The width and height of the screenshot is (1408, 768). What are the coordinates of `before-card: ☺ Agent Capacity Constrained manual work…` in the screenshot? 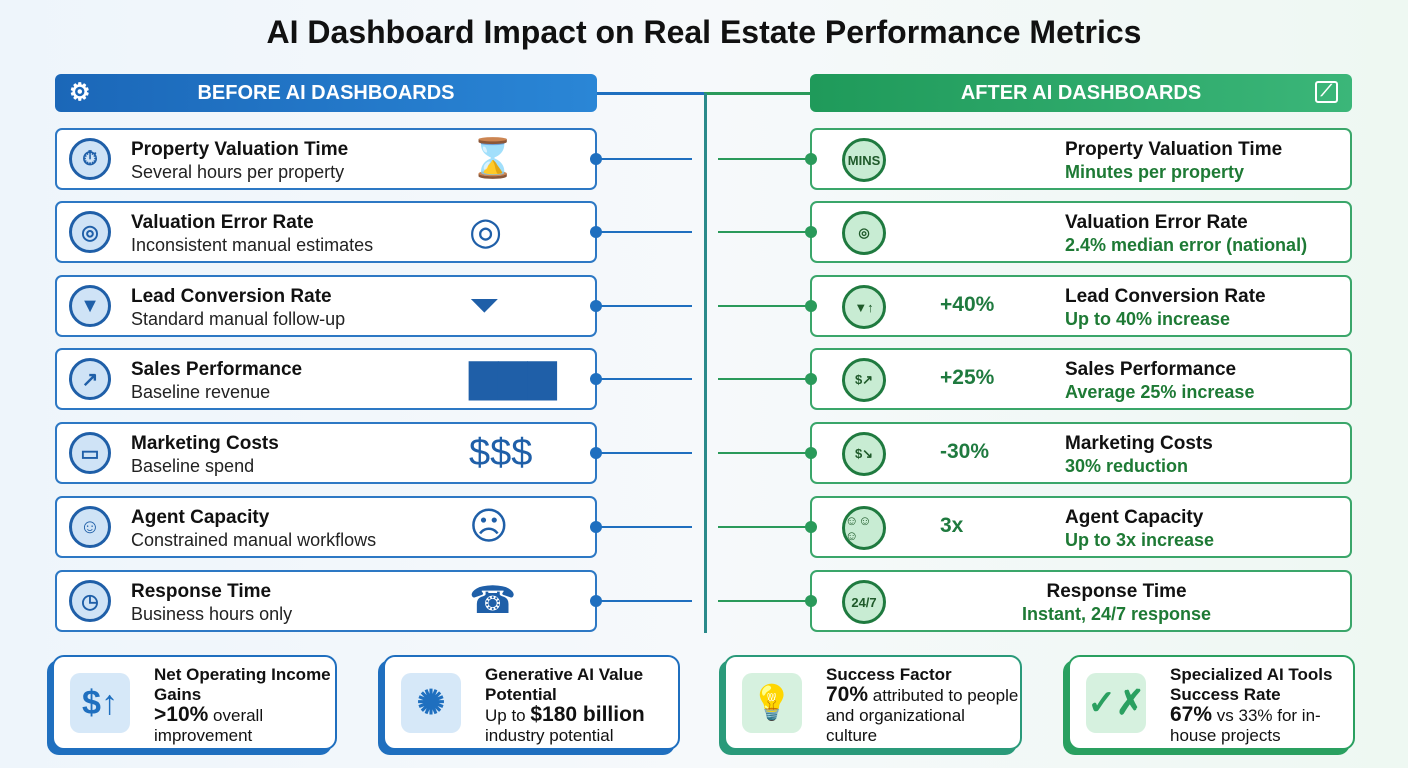 It's located at (328, 527).